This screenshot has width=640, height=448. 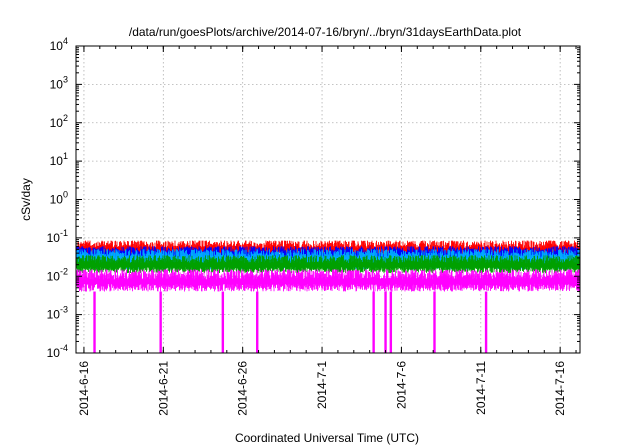 I want to click on x-tick-label: 2014-7-1, so click(x=322, y=385).